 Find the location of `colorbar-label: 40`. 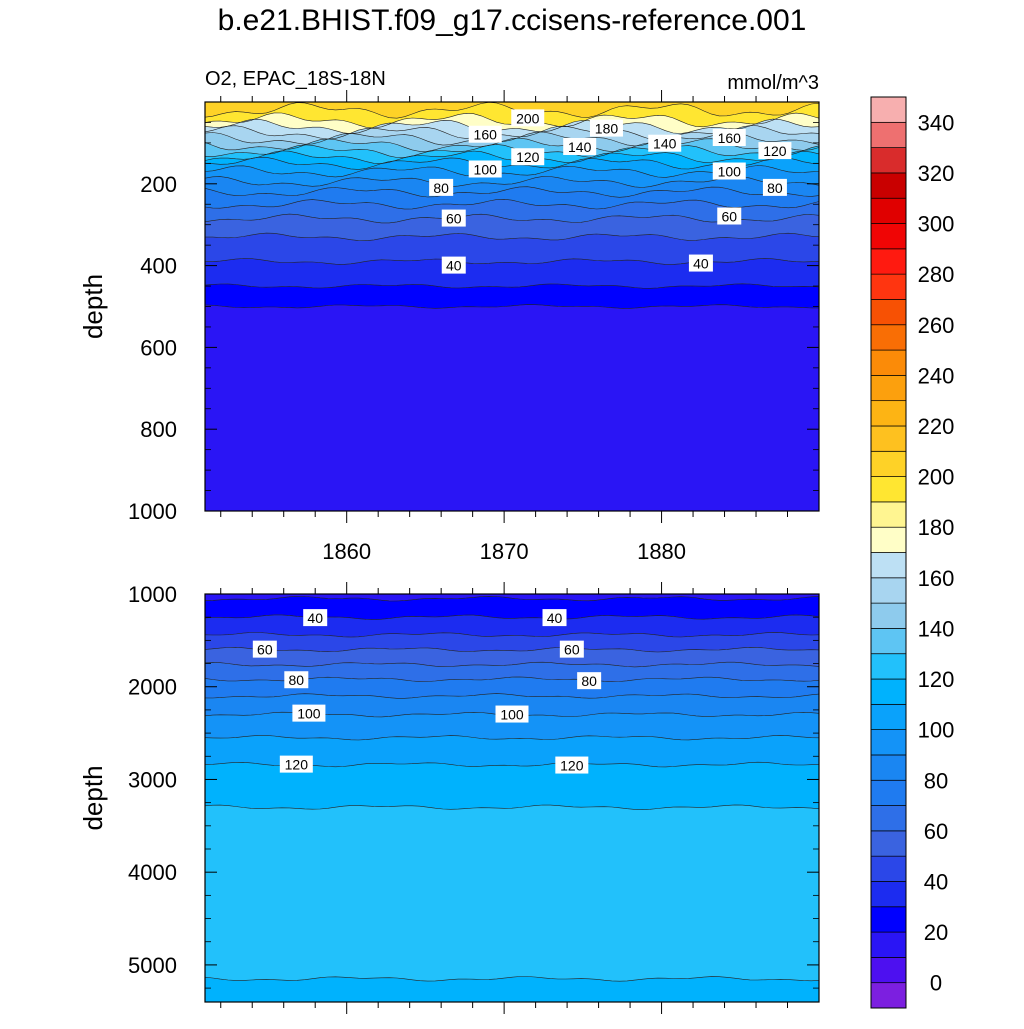

colorbar-label: 40 is located at coordinates (936, 881).